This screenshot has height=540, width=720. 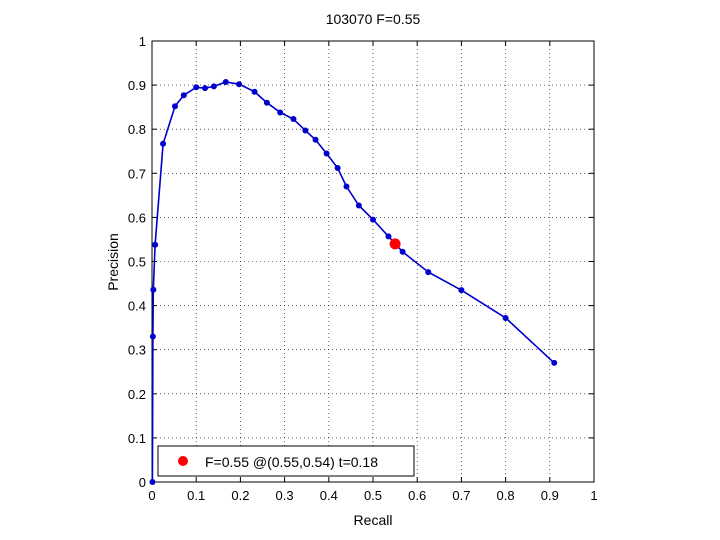 I want to click on y-axis-label: Precision, so click(x=113, y=262).